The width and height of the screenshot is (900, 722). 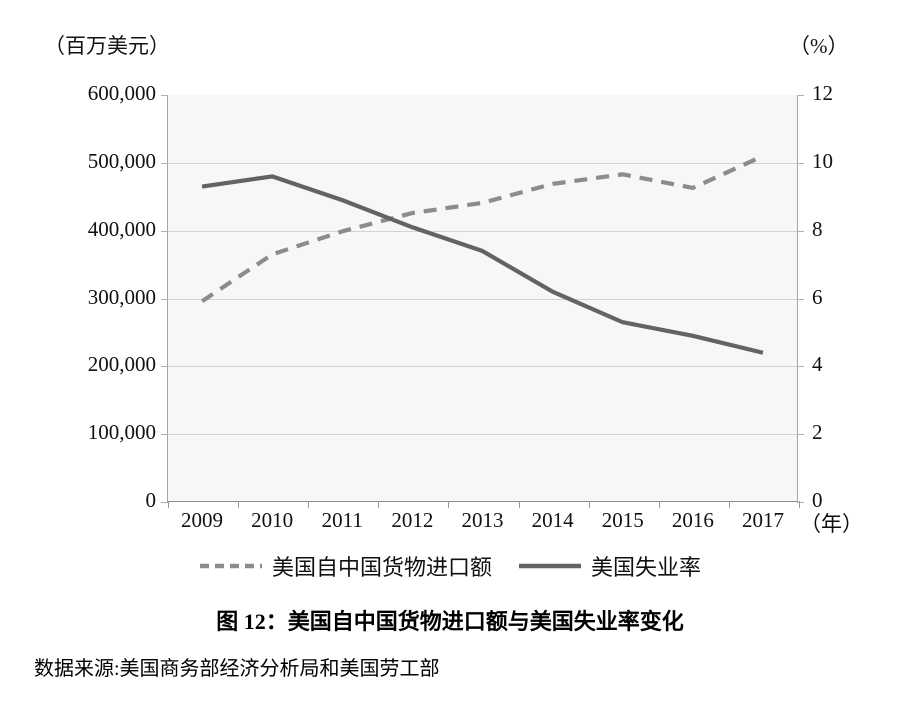 I want to click on x-axis-tick-label: 2016, so click(x=692, y=520).